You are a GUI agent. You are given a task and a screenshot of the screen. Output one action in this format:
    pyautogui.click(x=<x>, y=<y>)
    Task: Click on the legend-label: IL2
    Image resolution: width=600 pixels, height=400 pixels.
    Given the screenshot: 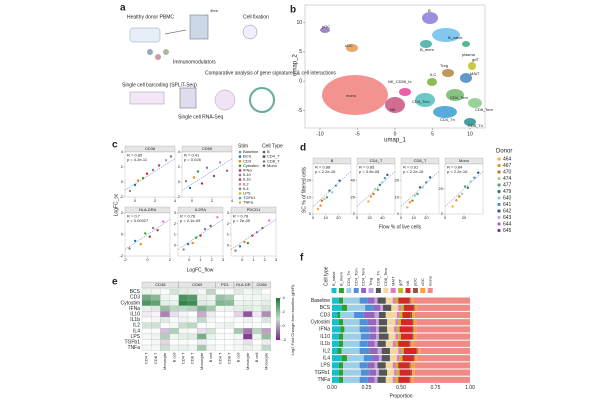 What is the action you would take?
    pyautogui.click(x=246, y=183)
    